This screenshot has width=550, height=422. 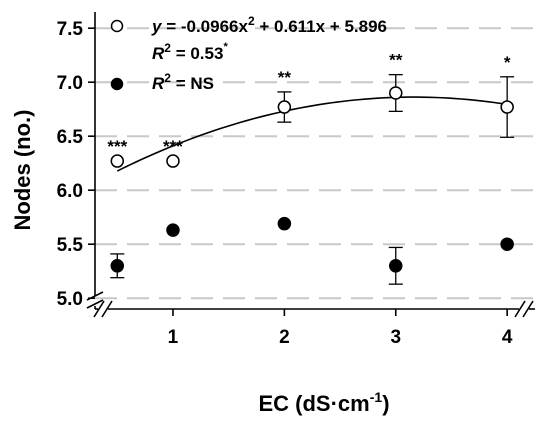 What do you see at coordinates (269, 25) in the screenshot?
I see `legend-equation: y = -0.0966x2 + 0.611x + 5.896` at bounding box center [269, 25].